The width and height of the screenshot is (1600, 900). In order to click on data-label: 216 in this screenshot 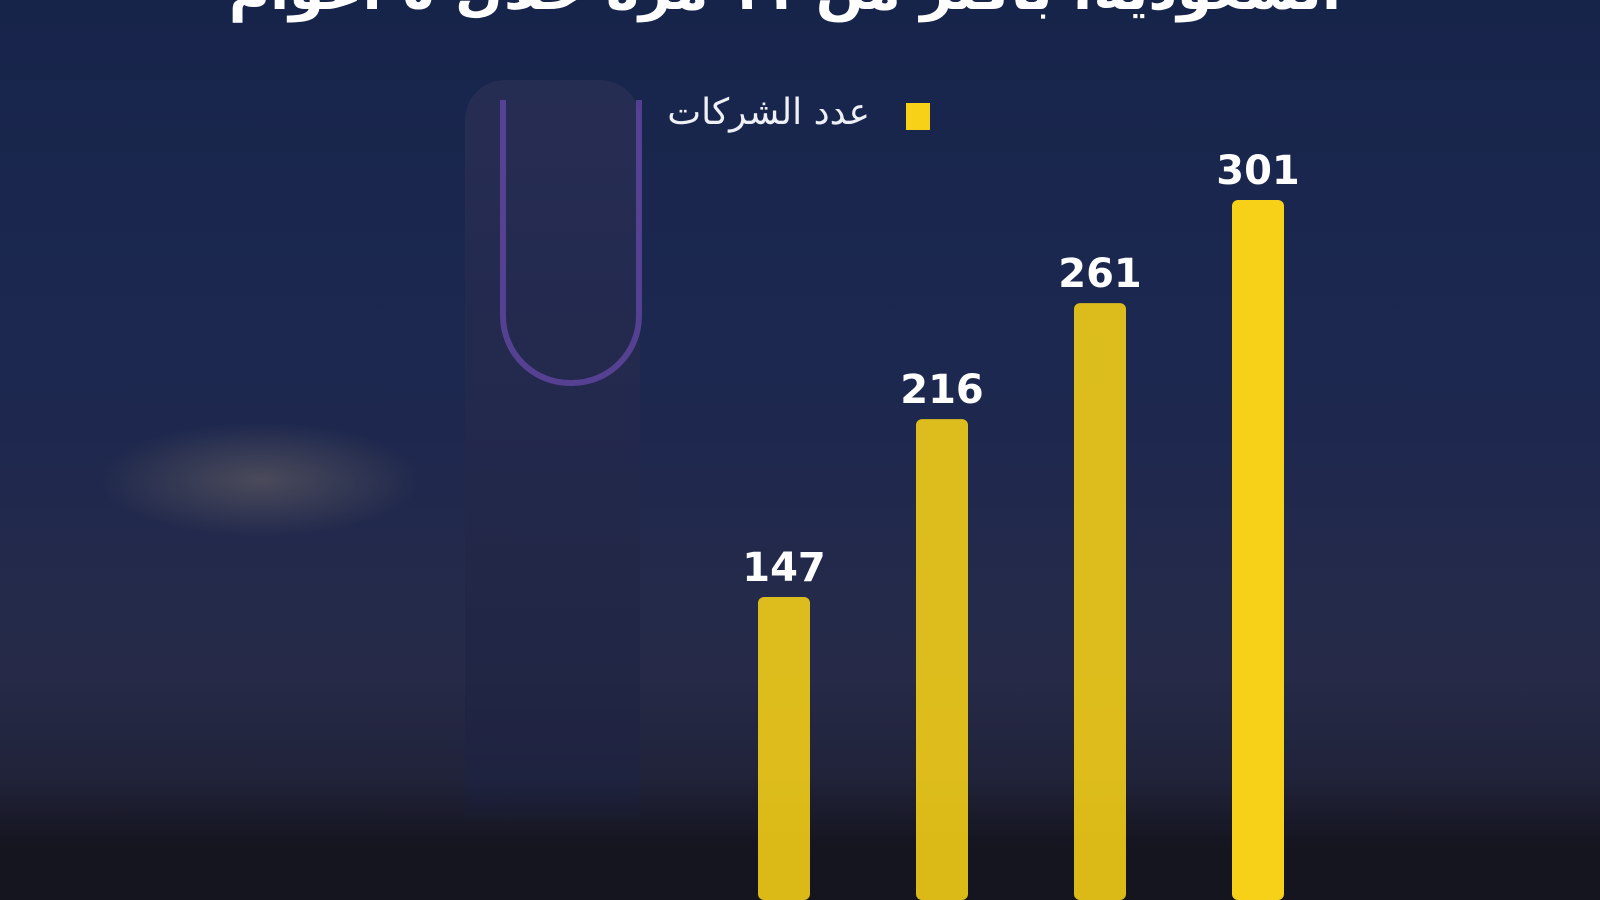, I will do `click(942, 390)`.